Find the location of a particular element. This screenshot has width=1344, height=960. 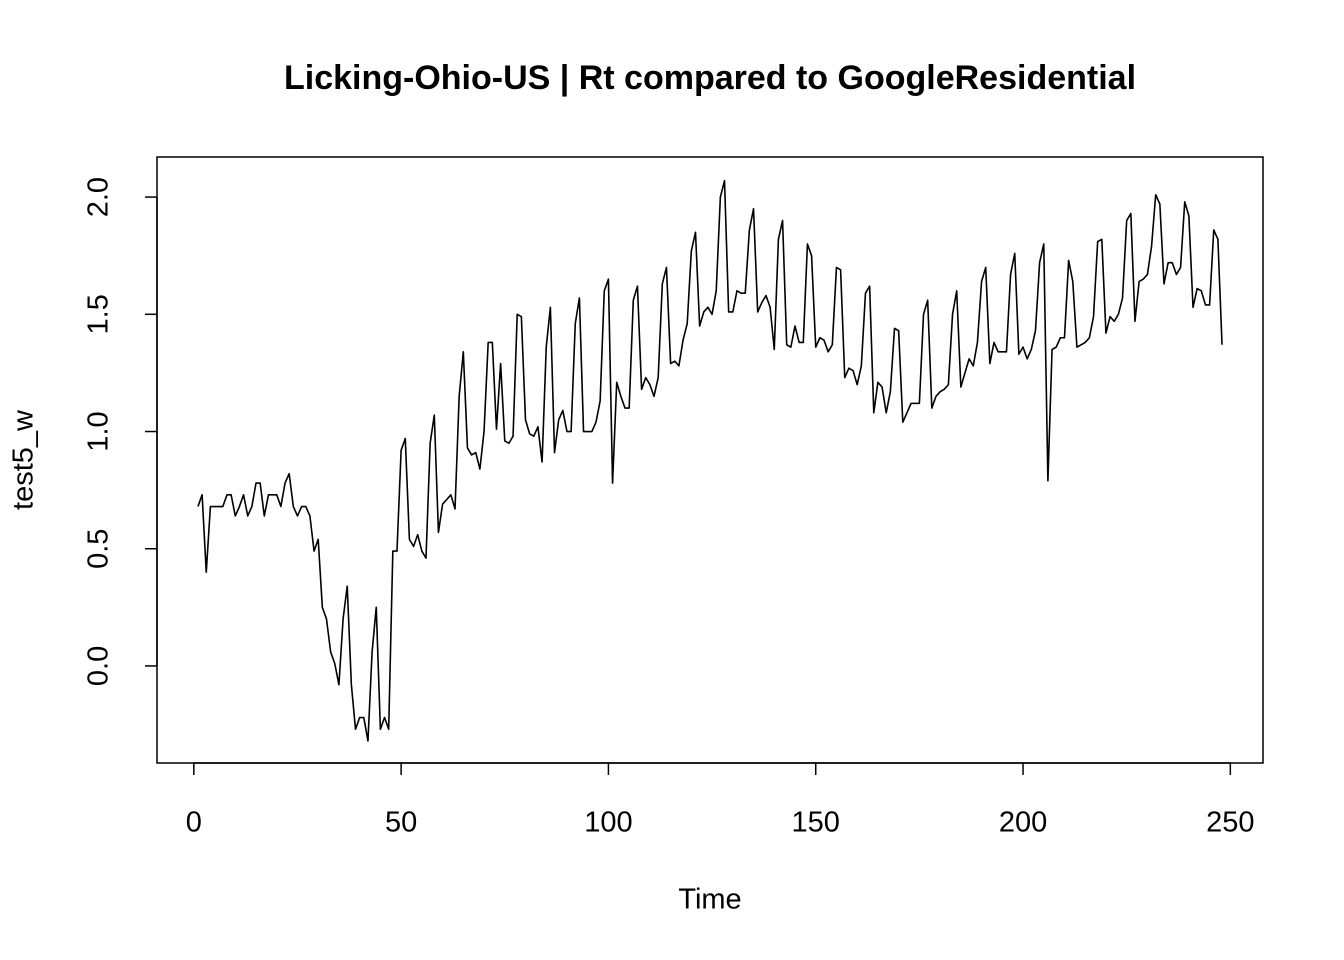

x-axis-label: Time is located at coordinates (709, 900).